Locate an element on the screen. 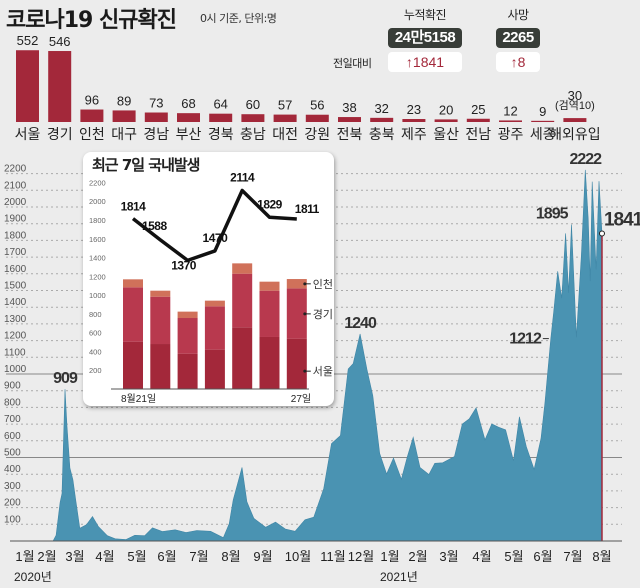 This screenshot has width=640, height=588. y-tick-label: 1700 is located at coordinates (15, 252).